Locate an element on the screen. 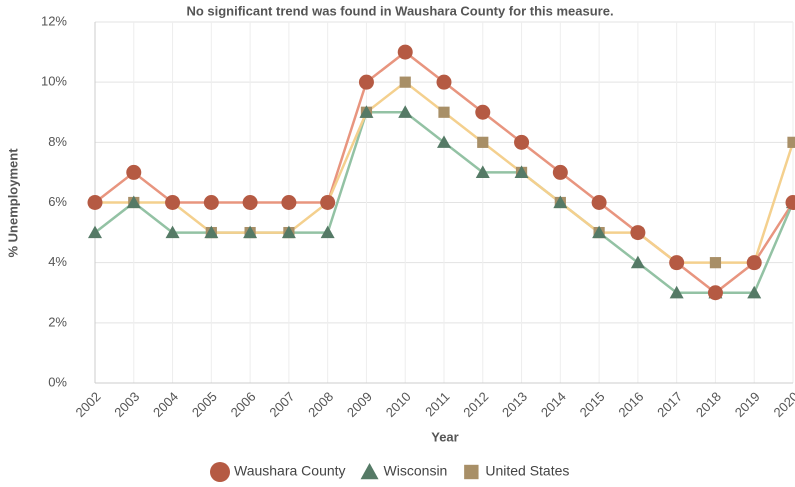  x-tick-label: 2010 is located at coordinates (398, 404).